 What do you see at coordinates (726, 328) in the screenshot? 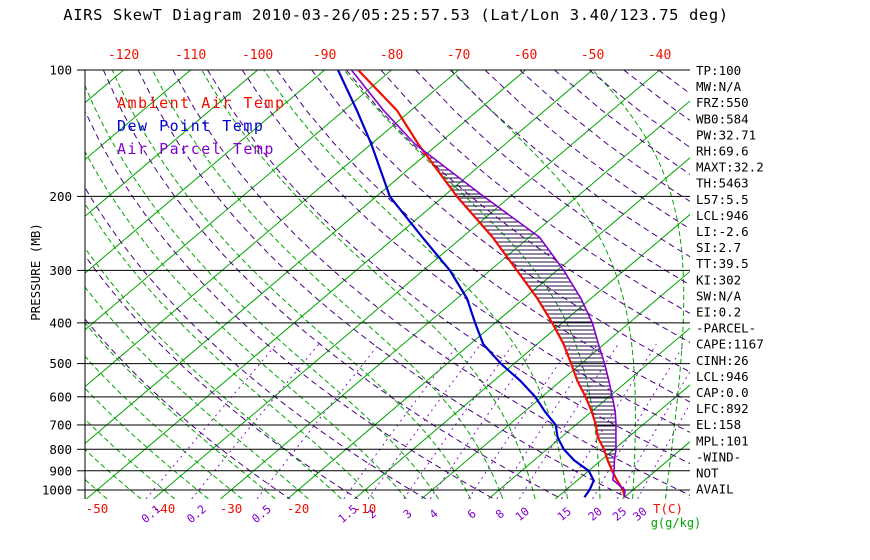
I see `stats-line: -PARCEL-` at bounding box center [726, 328].